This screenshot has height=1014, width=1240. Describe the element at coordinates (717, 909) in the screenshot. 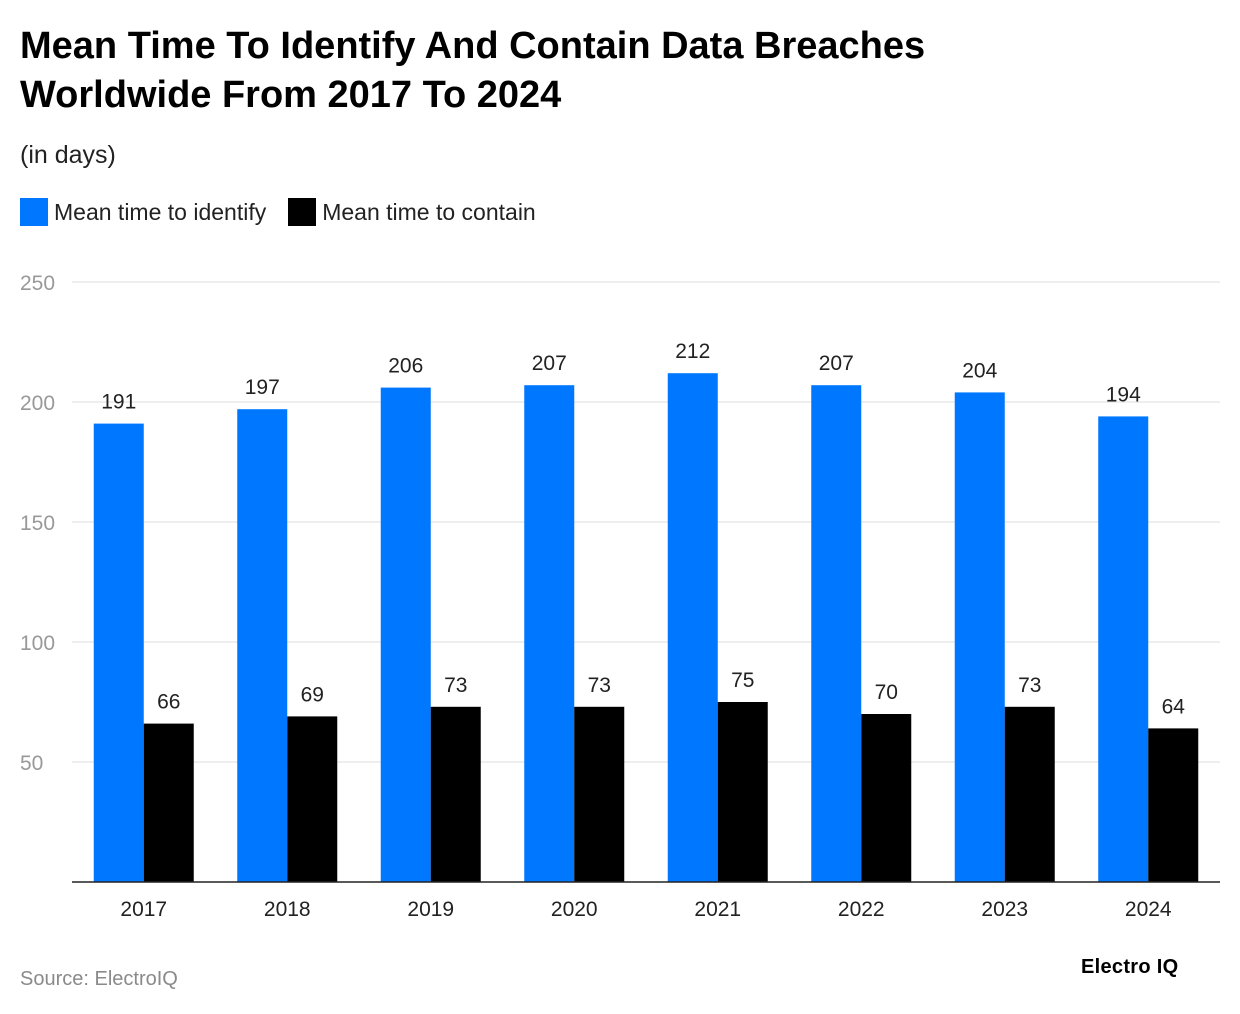

I see `x-tick-label: 2021` at that location.